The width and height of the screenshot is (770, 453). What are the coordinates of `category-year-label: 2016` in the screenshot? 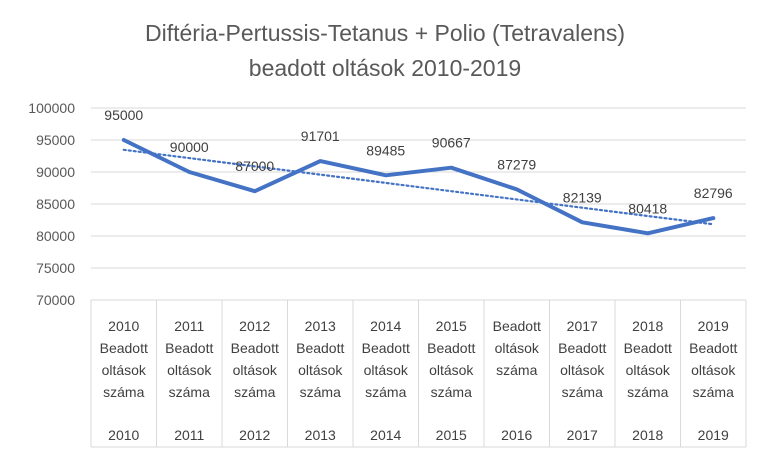 It's located at (516, 435).